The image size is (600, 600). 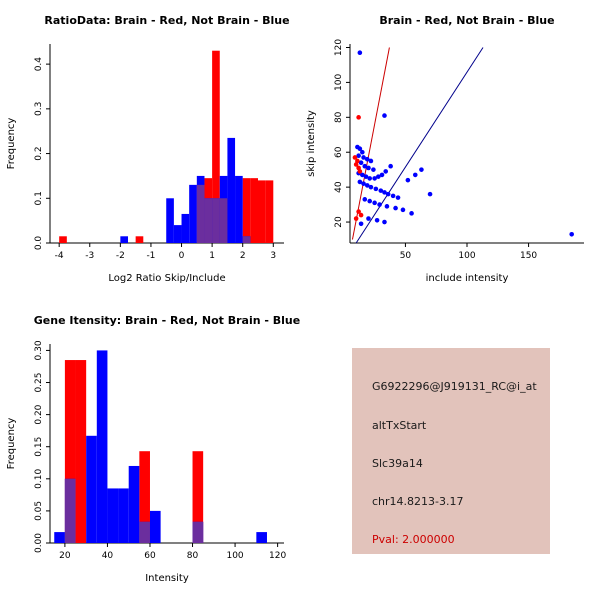 What do you see at coordinates (273, 256) in the screenshot?
I see `x-tick-label: 3` at bounding box center [273, 256].